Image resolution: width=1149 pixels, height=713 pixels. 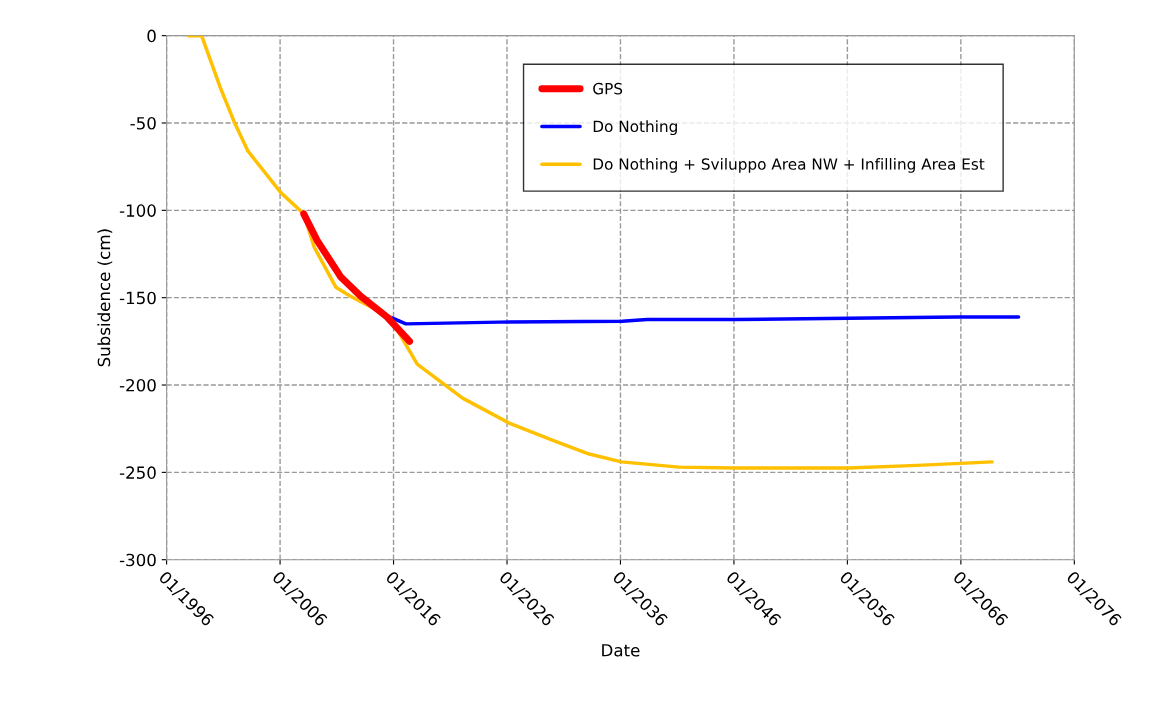 What do you see at coordinates (137, 560) in the screenshot?
I see `y-tick-label: -300` at bounding box center [137, 560].